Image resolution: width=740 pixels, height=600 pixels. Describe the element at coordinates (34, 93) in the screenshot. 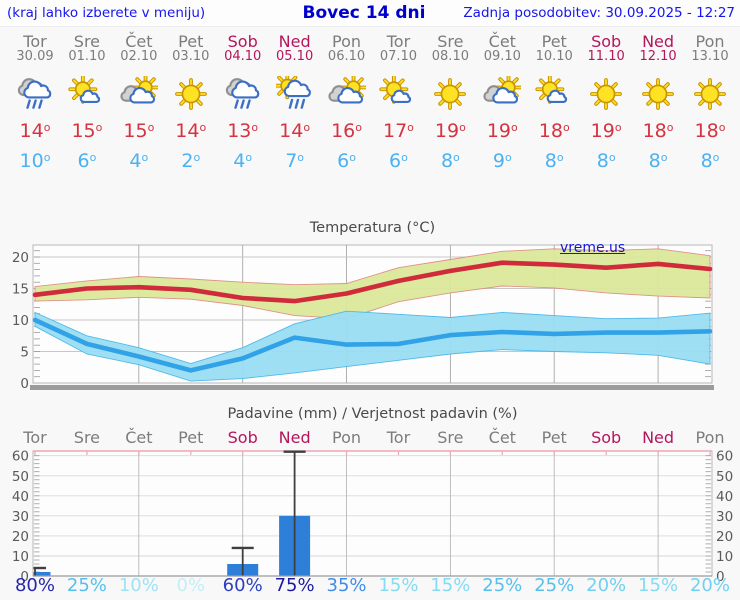

I see `weather-icon-rain` at that location.